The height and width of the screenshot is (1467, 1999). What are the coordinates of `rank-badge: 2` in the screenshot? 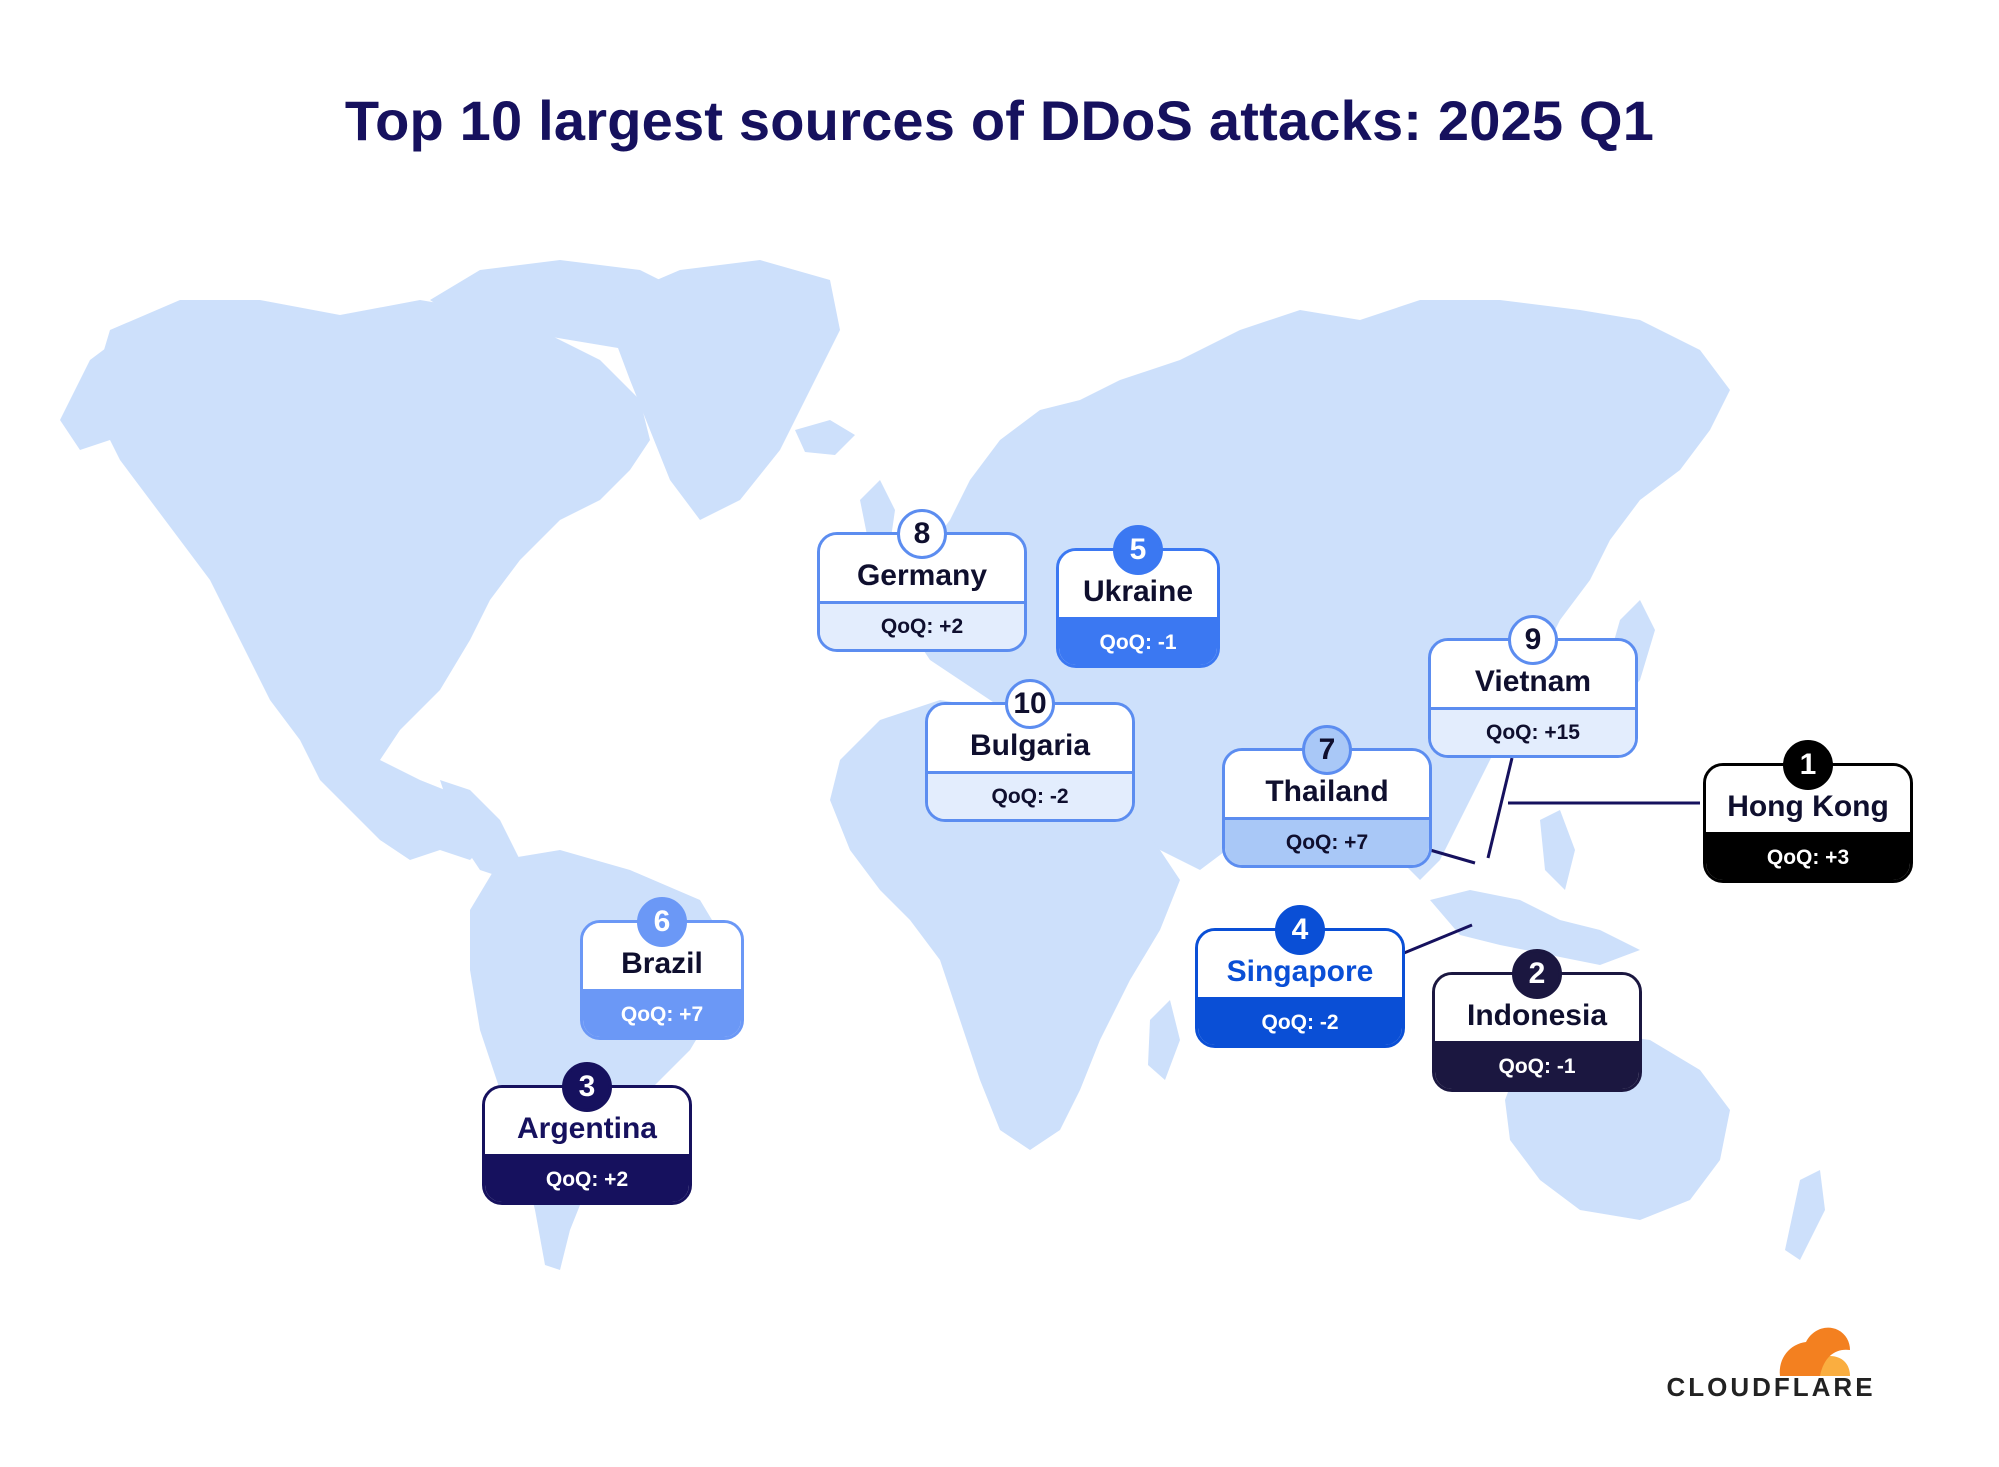 It's located at (1537, 974).